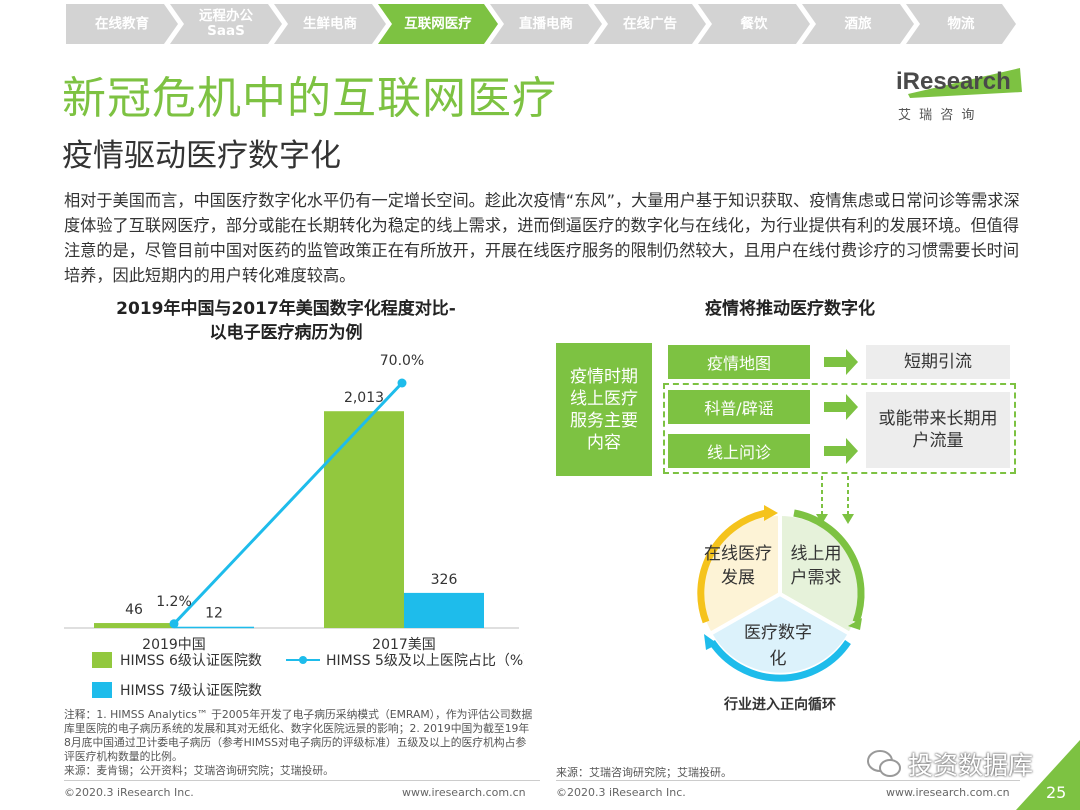  Describe the element at coordinates (102, 660) in the screenshot. I see `legend-swatch-level6` at that location.